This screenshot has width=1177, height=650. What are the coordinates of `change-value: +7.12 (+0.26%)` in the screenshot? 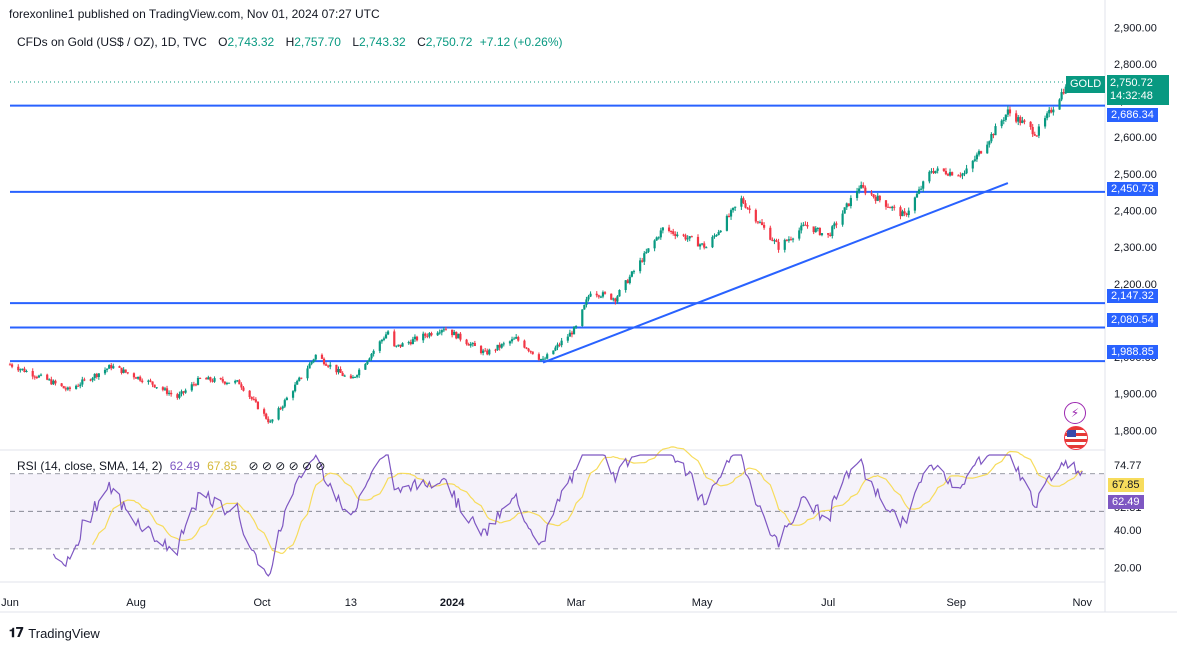 It's located at (521, 42).